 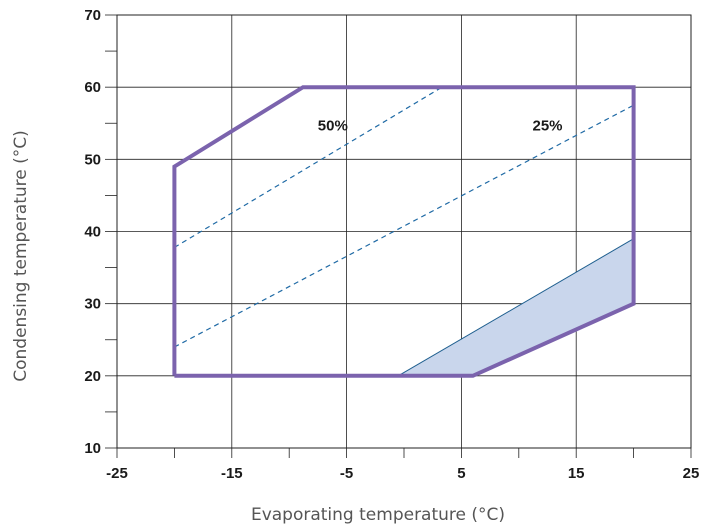 I want to click on dashed-line-50pct, so click(x=308, y=167).